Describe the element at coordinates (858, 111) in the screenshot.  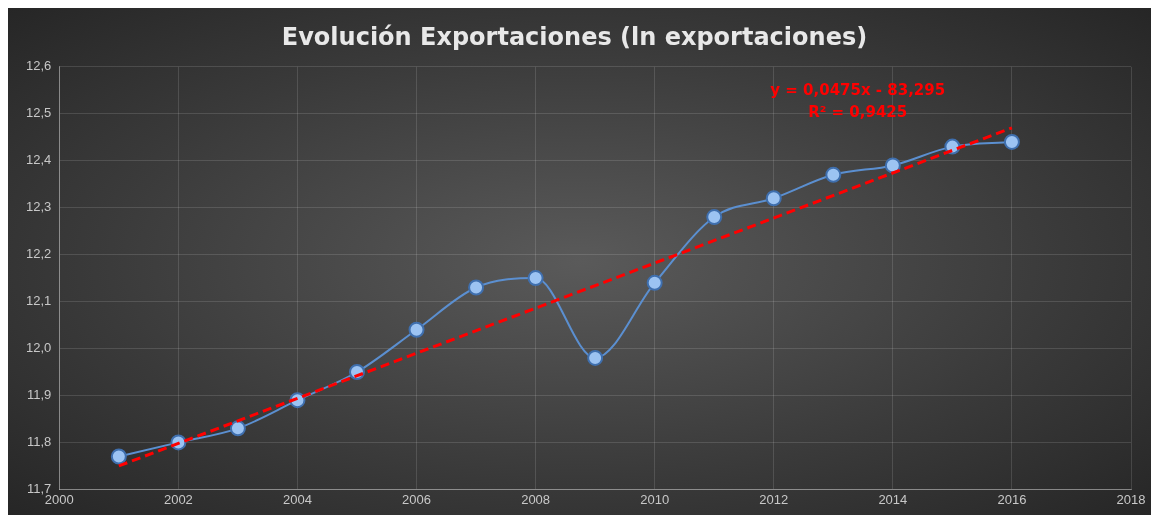
I see `annotation: R² = 0,9425` at that location.